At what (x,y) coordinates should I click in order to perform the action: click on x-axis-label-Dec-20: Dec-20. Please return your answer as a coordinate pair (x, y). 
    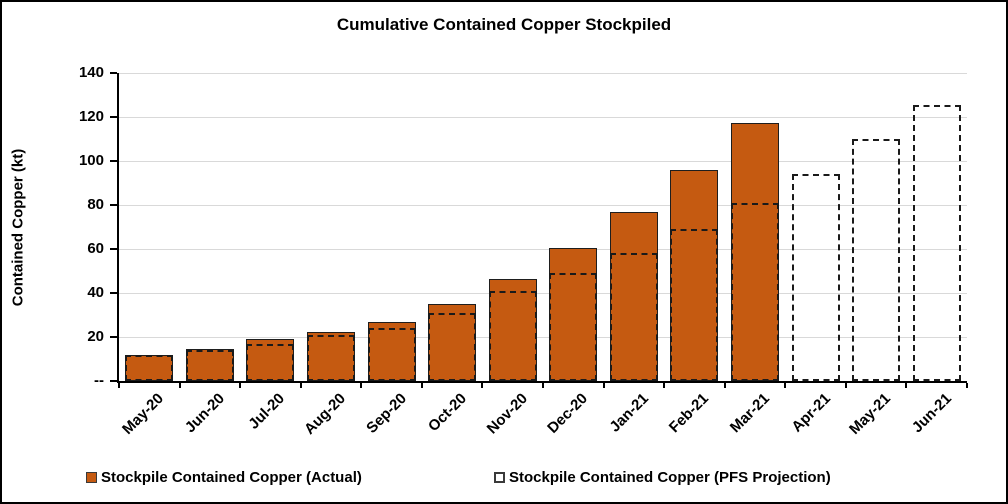
    Looking at the image, I should click on (568, 413).